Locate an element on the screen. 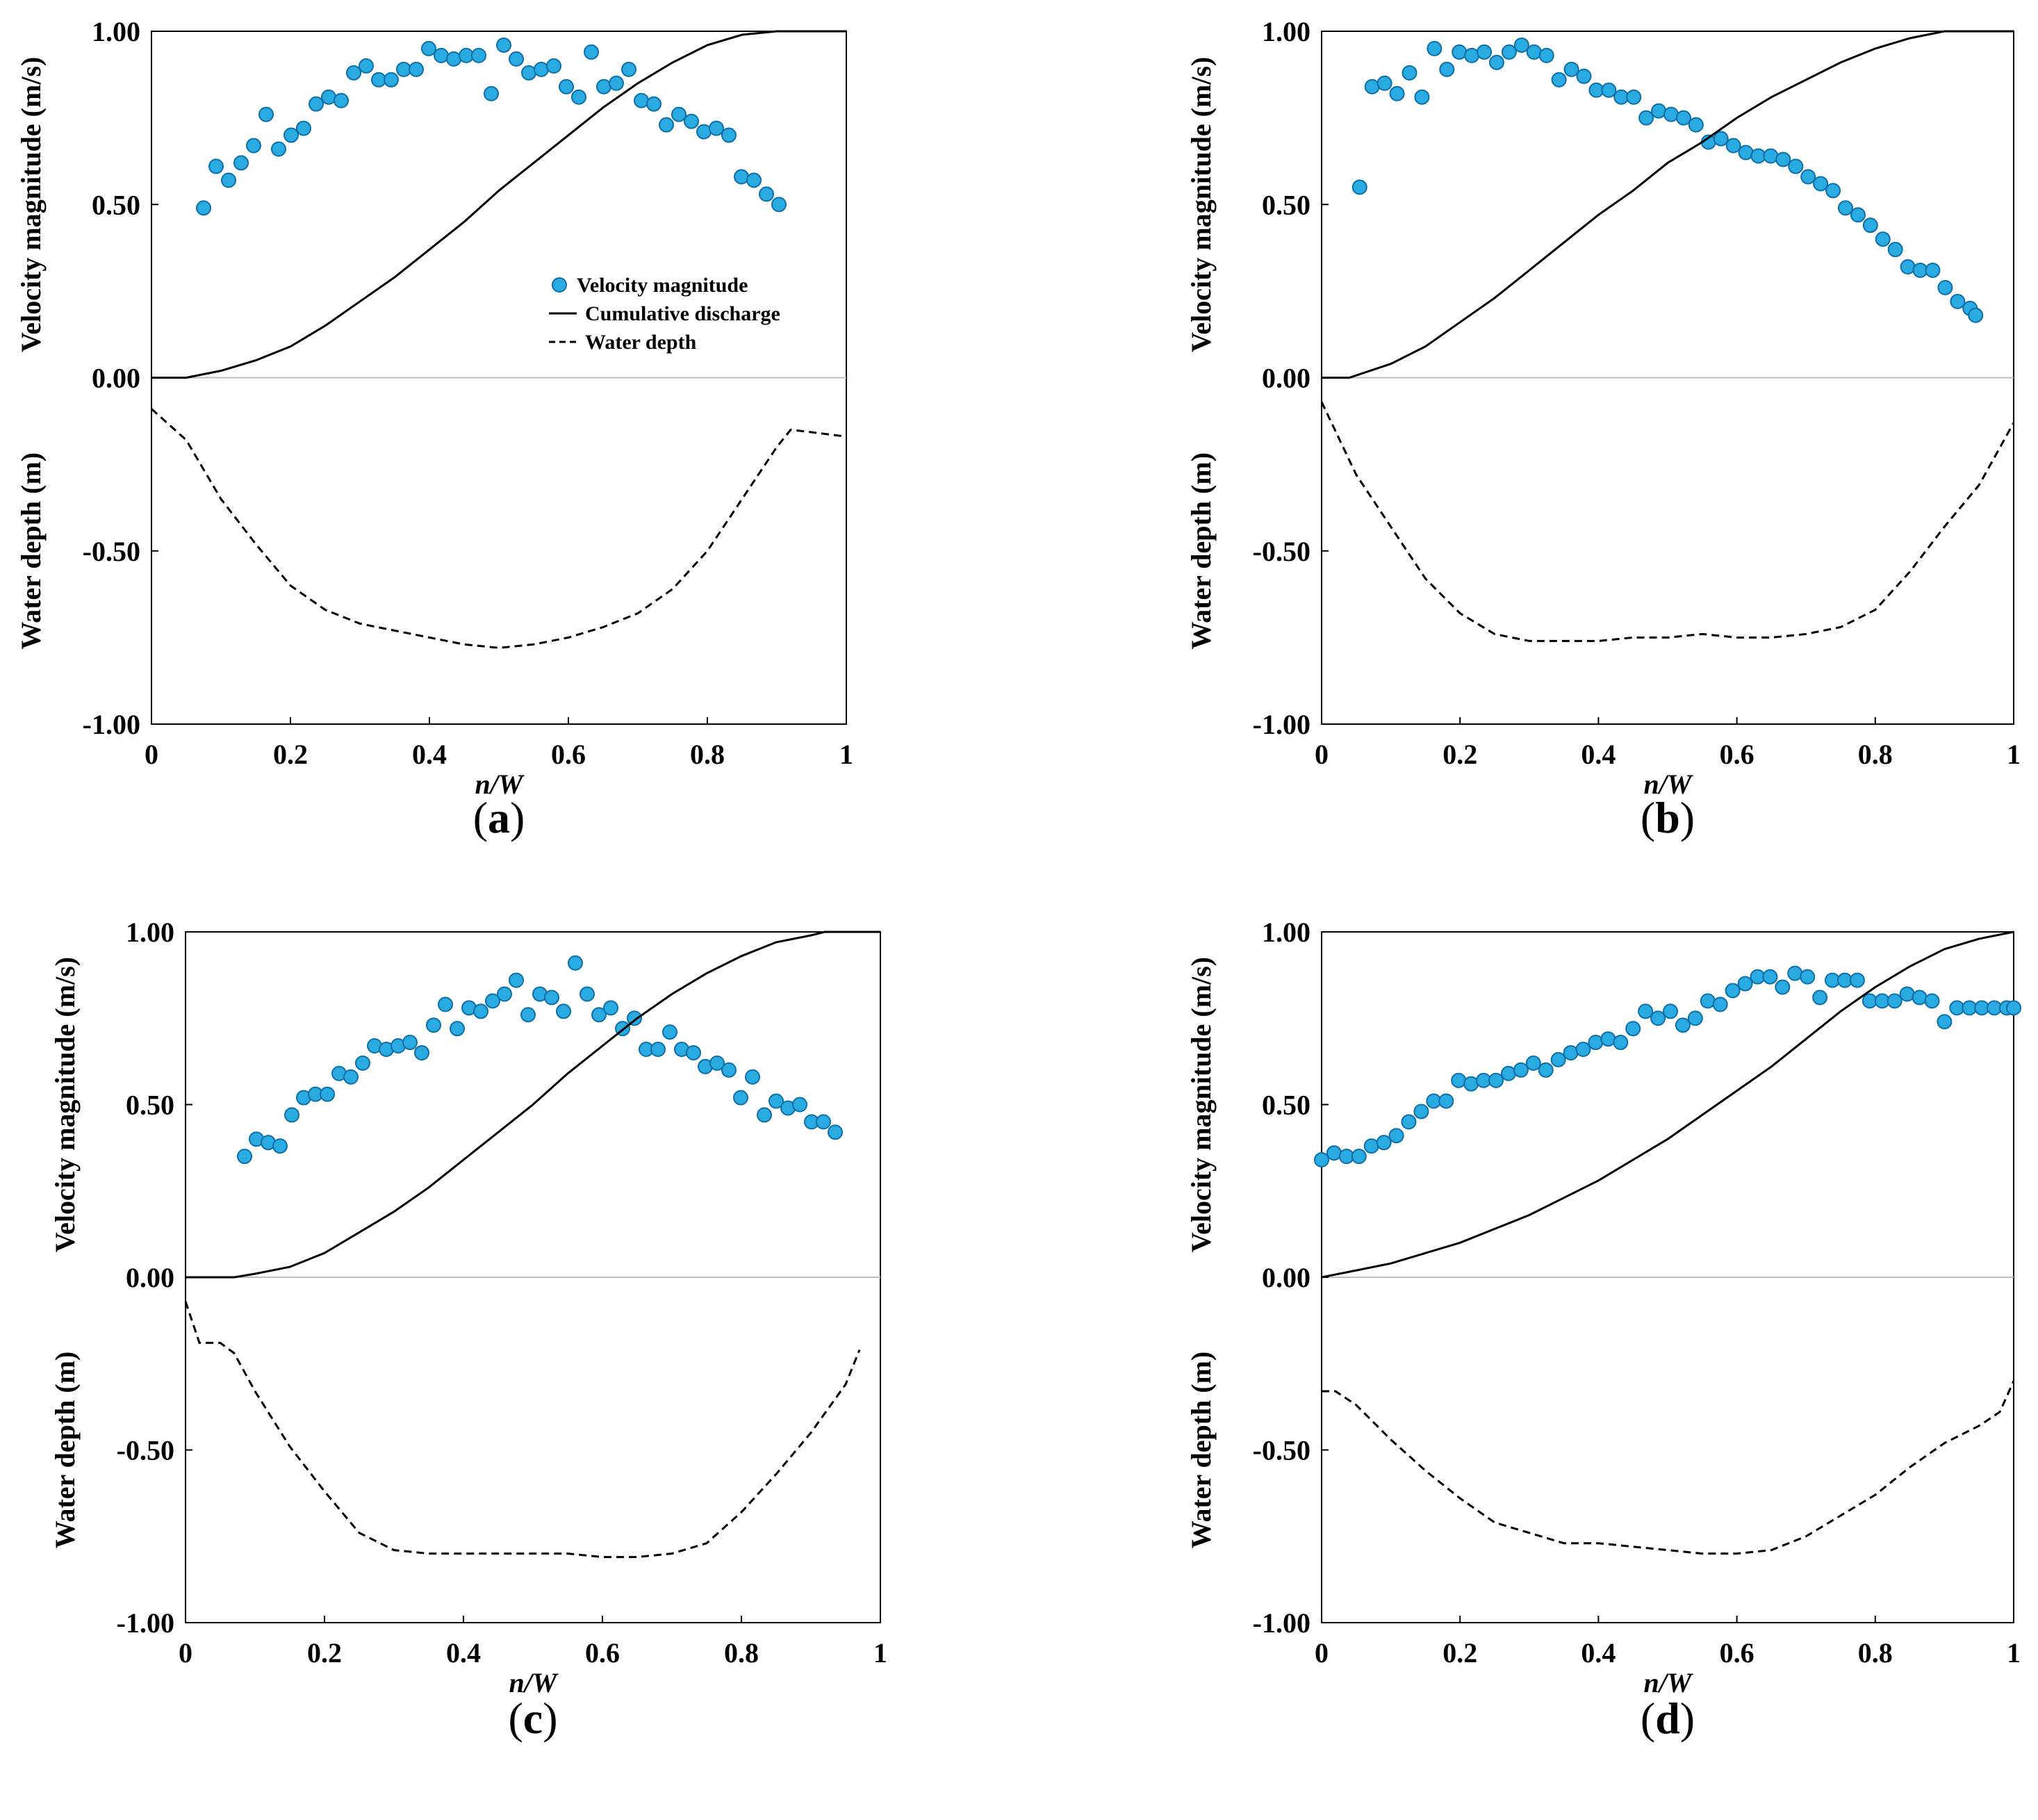 This screenshot has width=2038, height=1820. x-tick-label: 0.6 is located at coordinates (568, 754).